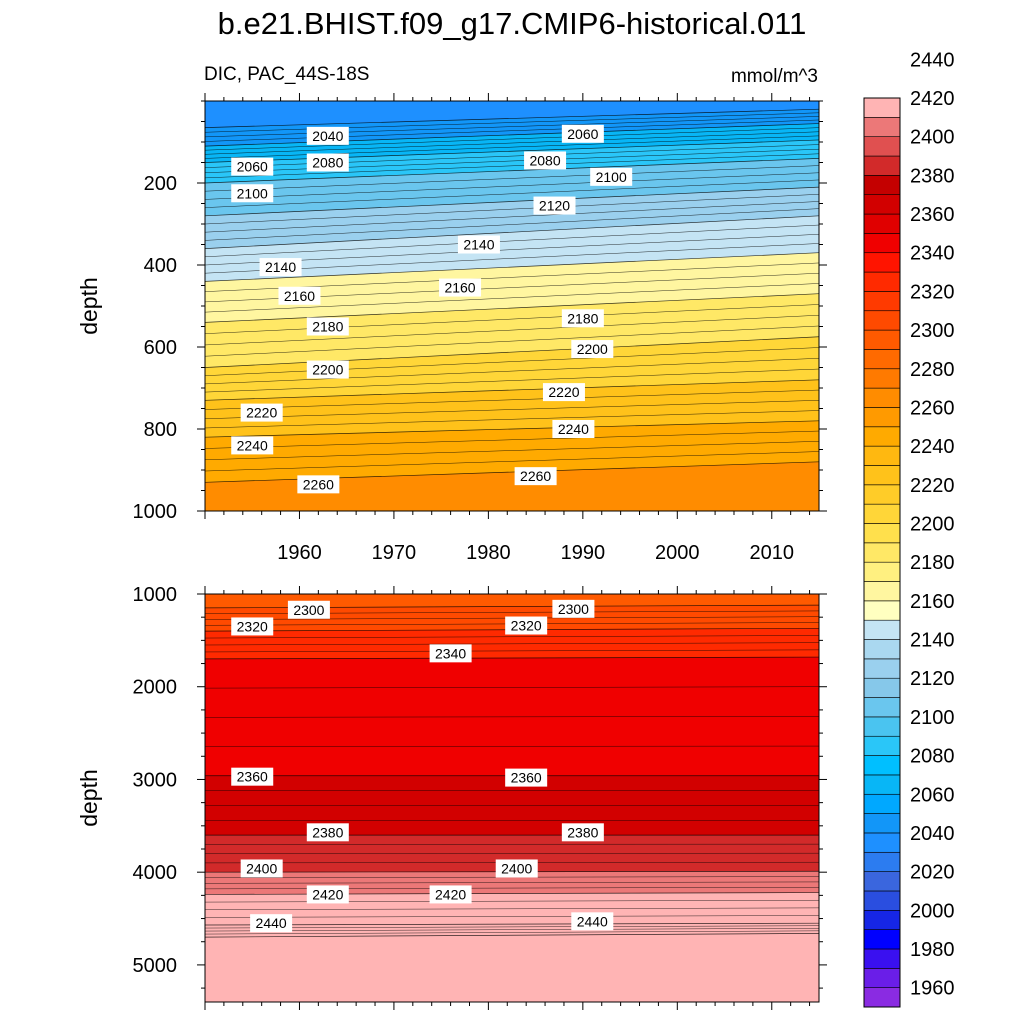  Describe the element at coordinates (932, 950) in the screenshot. I see `colorbar-label: 1980` at that location.